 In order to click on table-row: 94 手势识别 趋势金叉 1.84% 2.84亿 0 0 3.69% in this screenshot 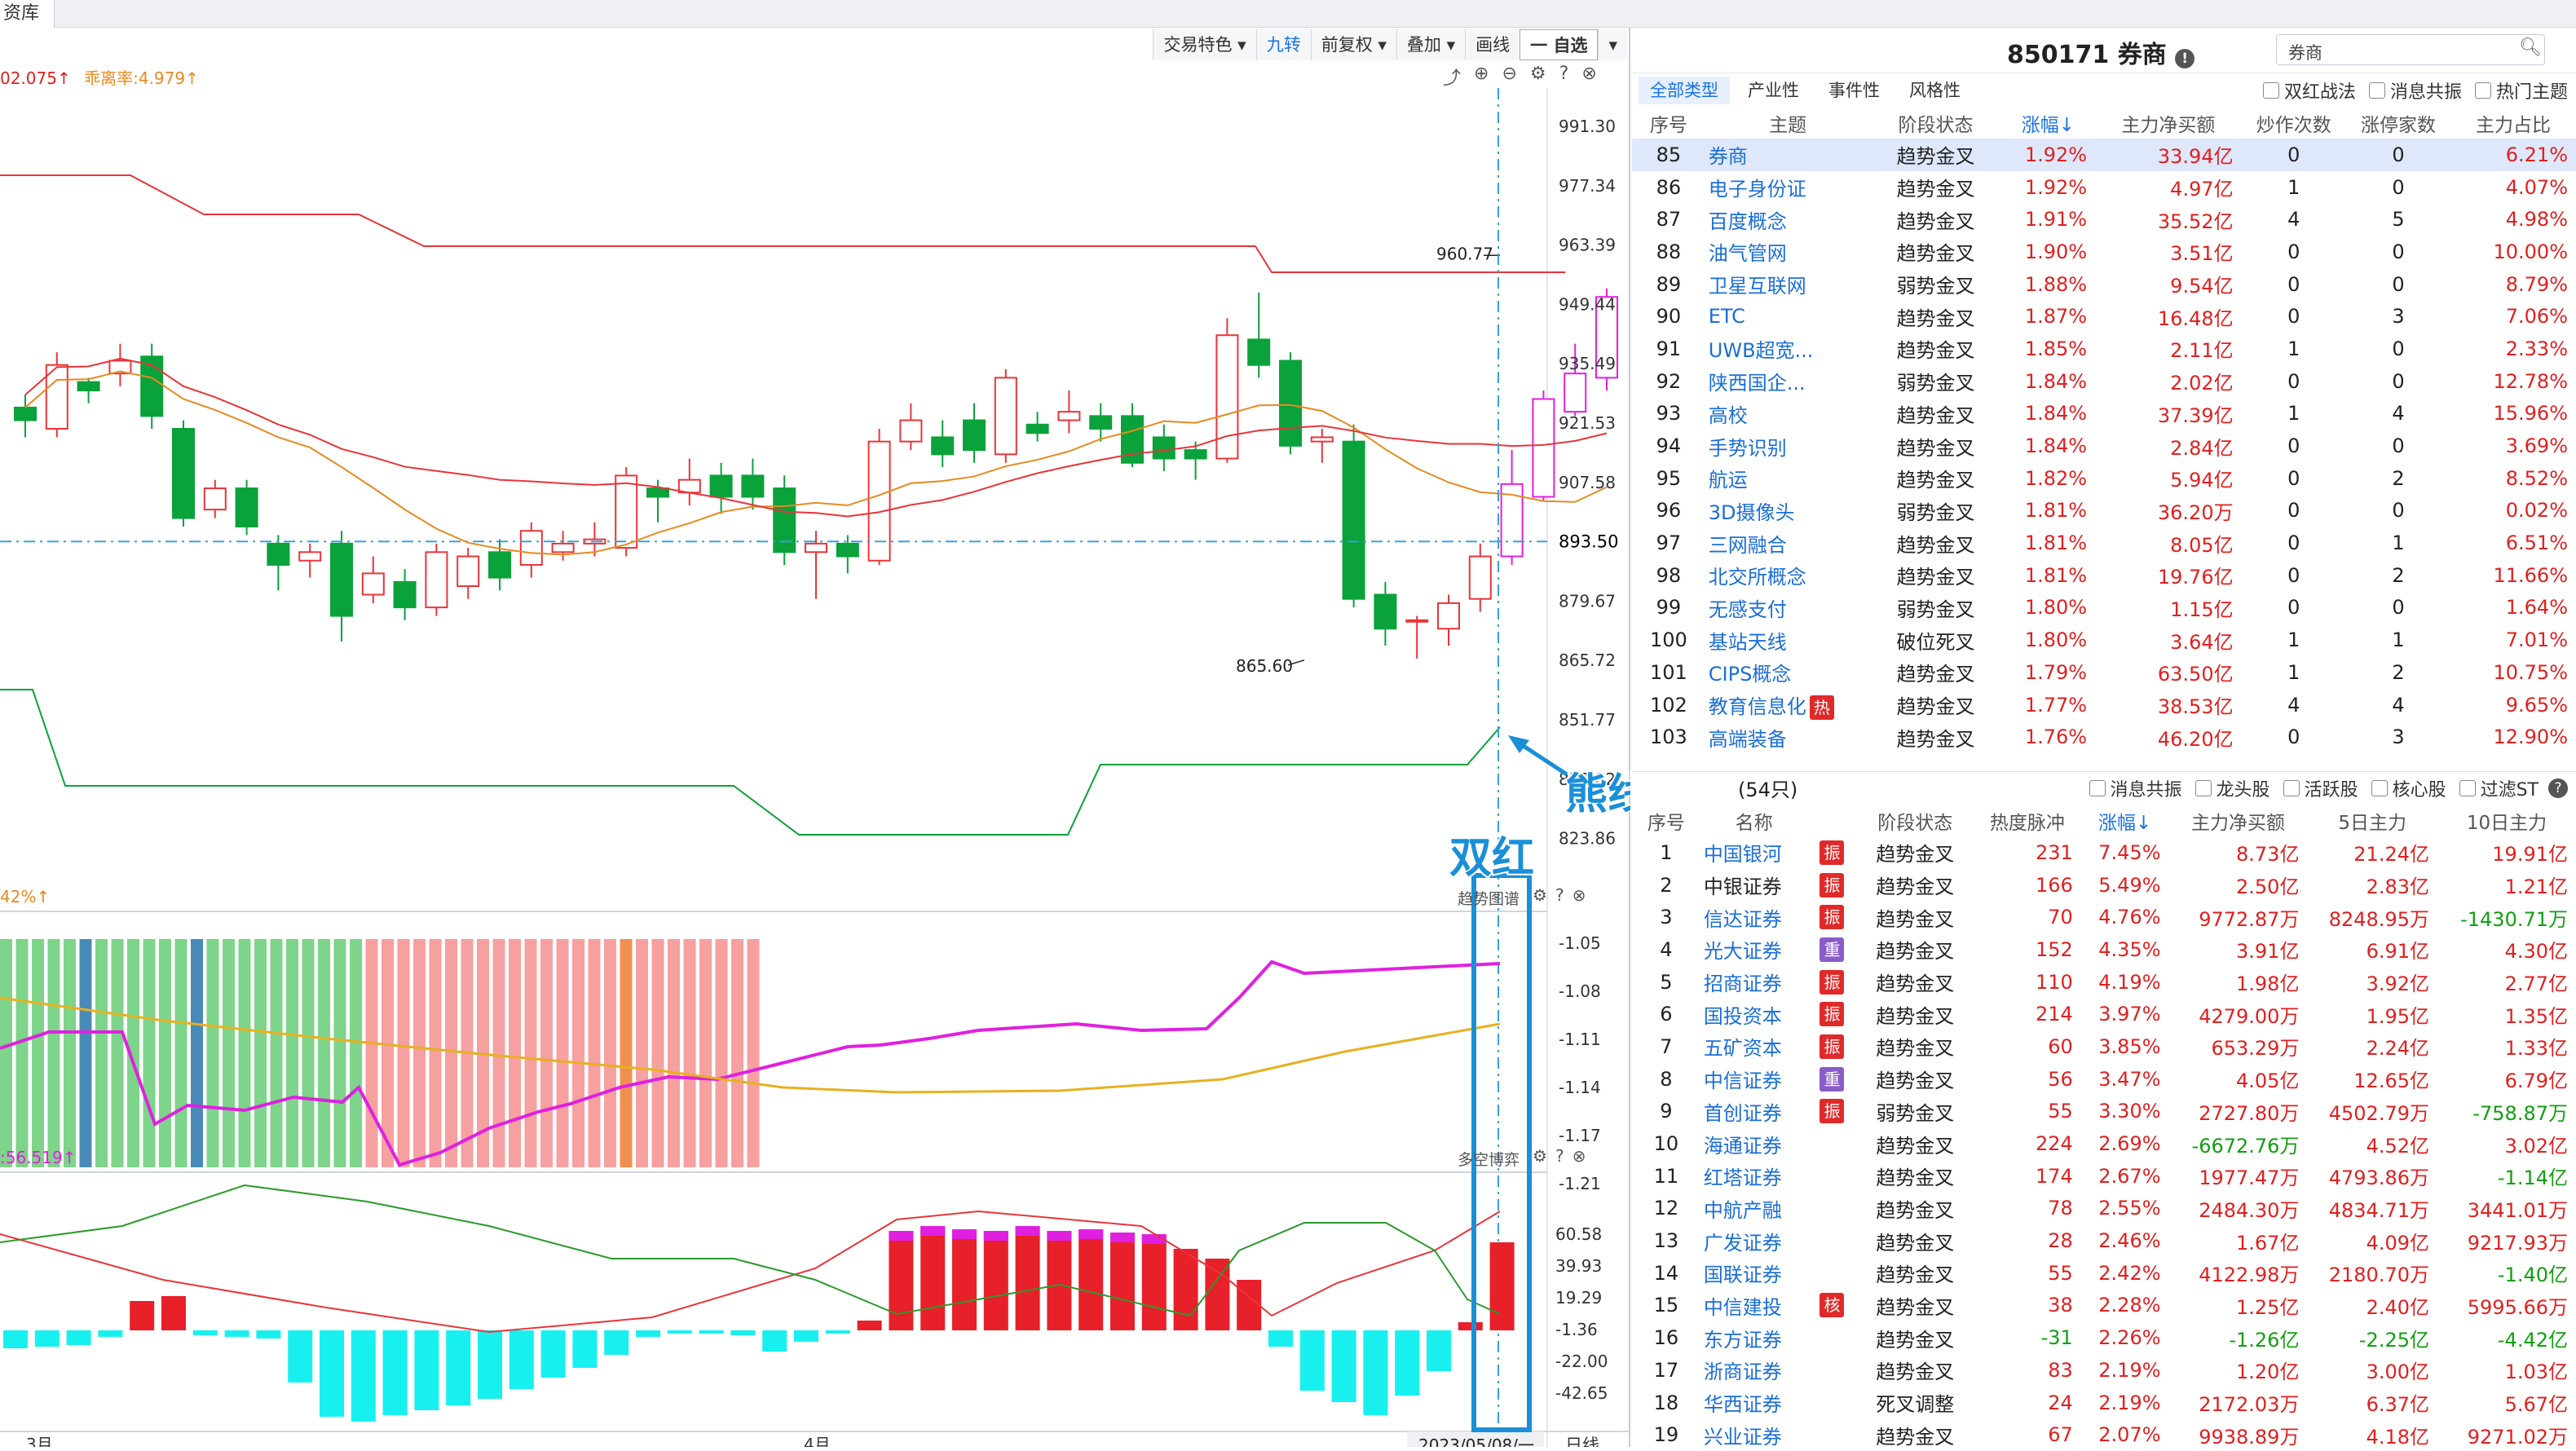, I will do `click(2104, 446)`.